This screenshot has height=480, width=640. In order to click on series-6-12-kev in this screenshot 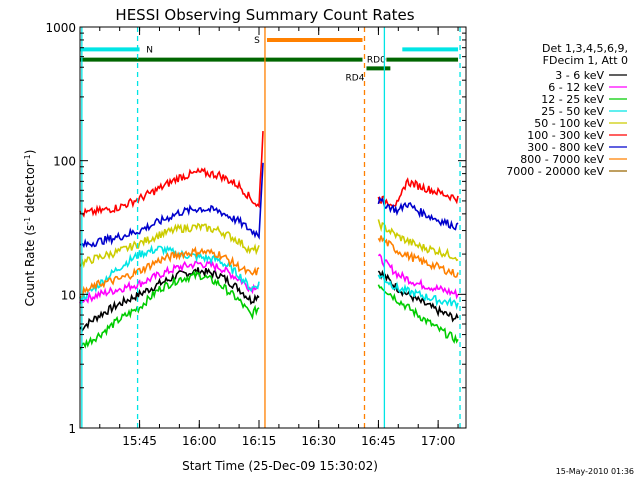, I will do `click(269, 278)`.